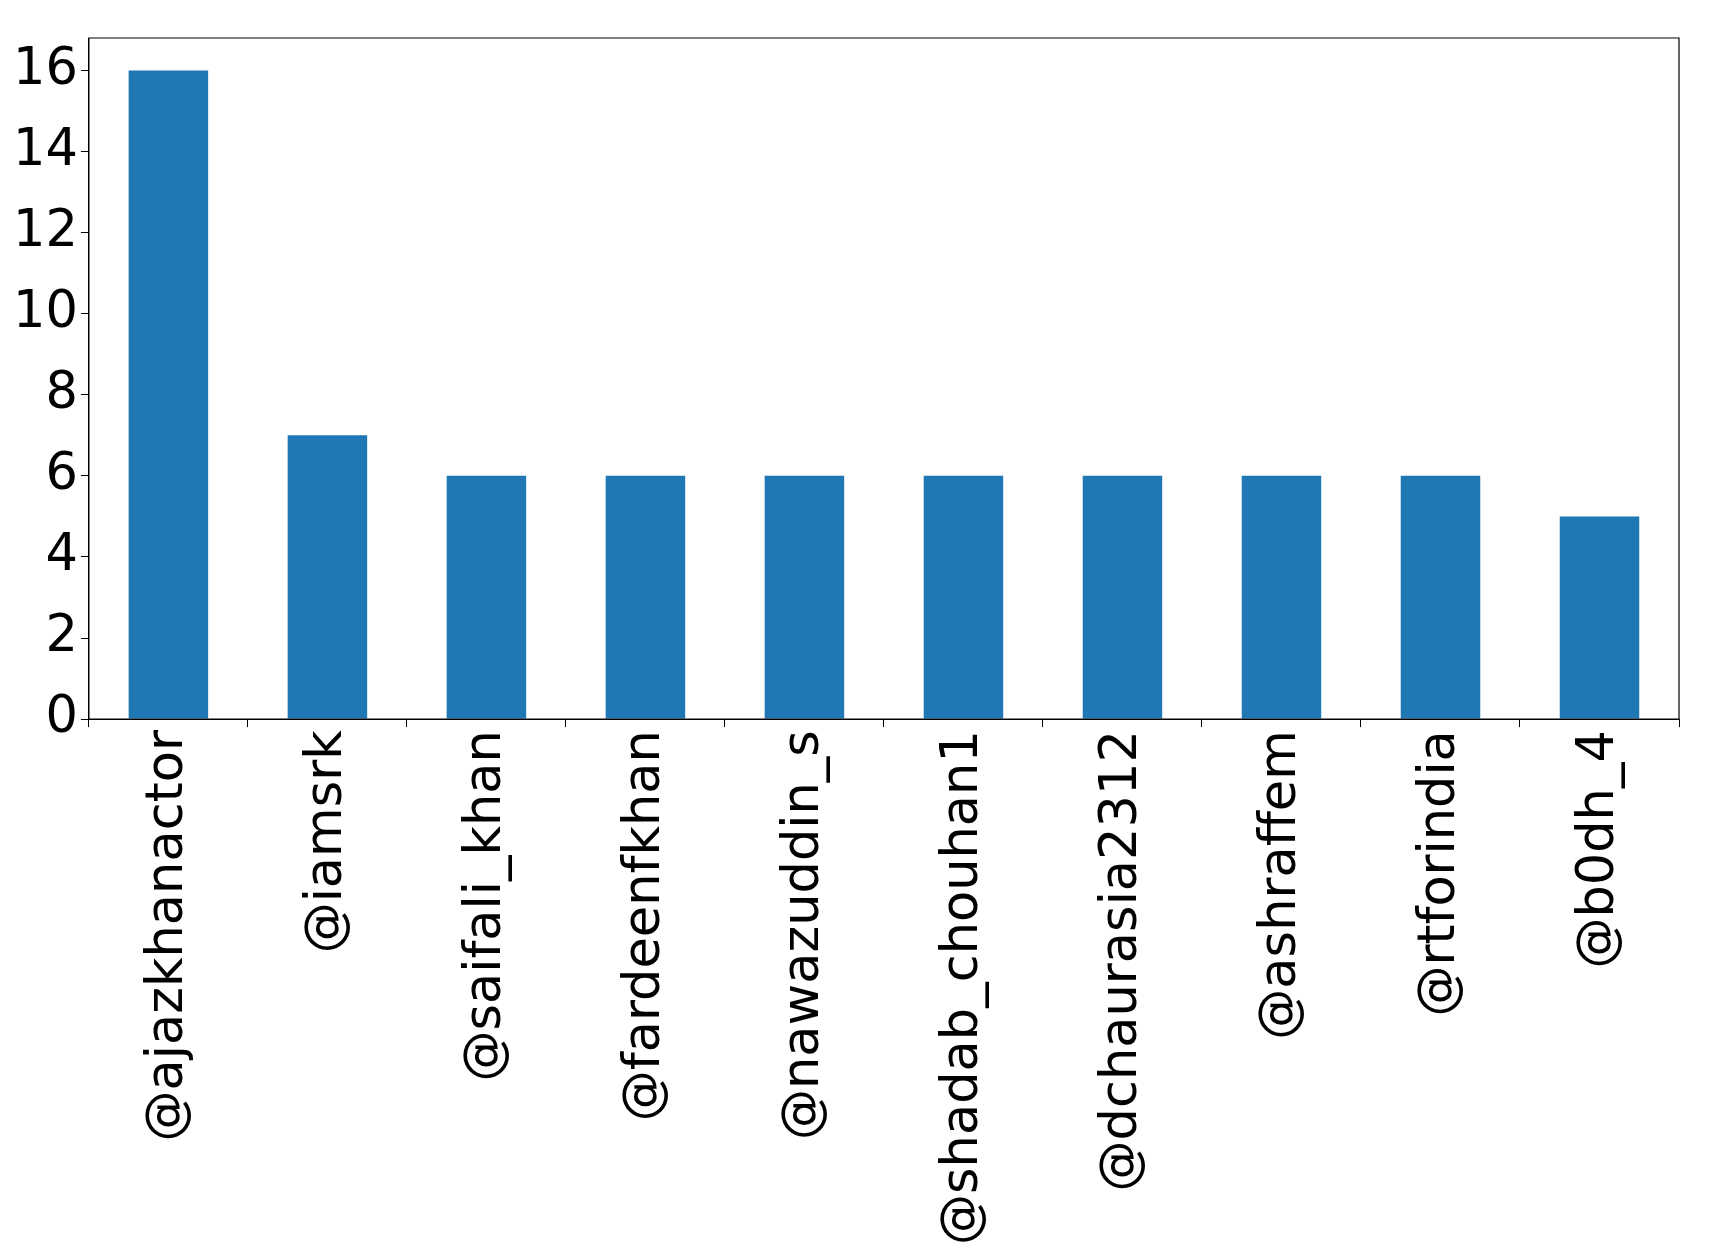 The image size is (1719, 1258). I want to click on y-tick-label: 0, so click(61, 715).